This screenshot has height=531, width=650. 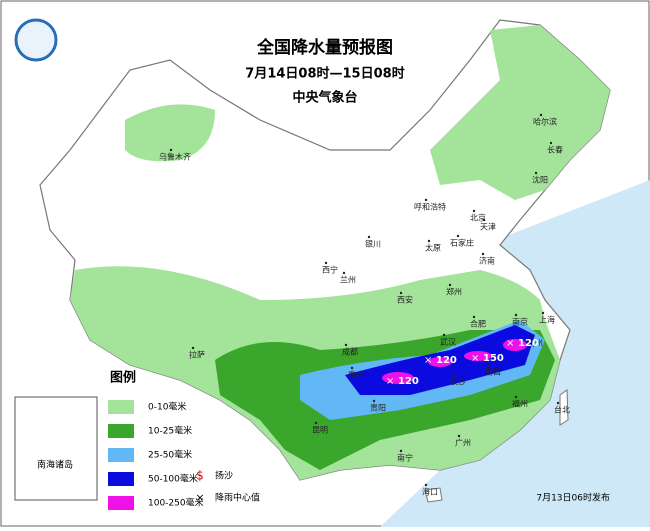 I want to click on city-label: 北京, so click(x=478, y=218).